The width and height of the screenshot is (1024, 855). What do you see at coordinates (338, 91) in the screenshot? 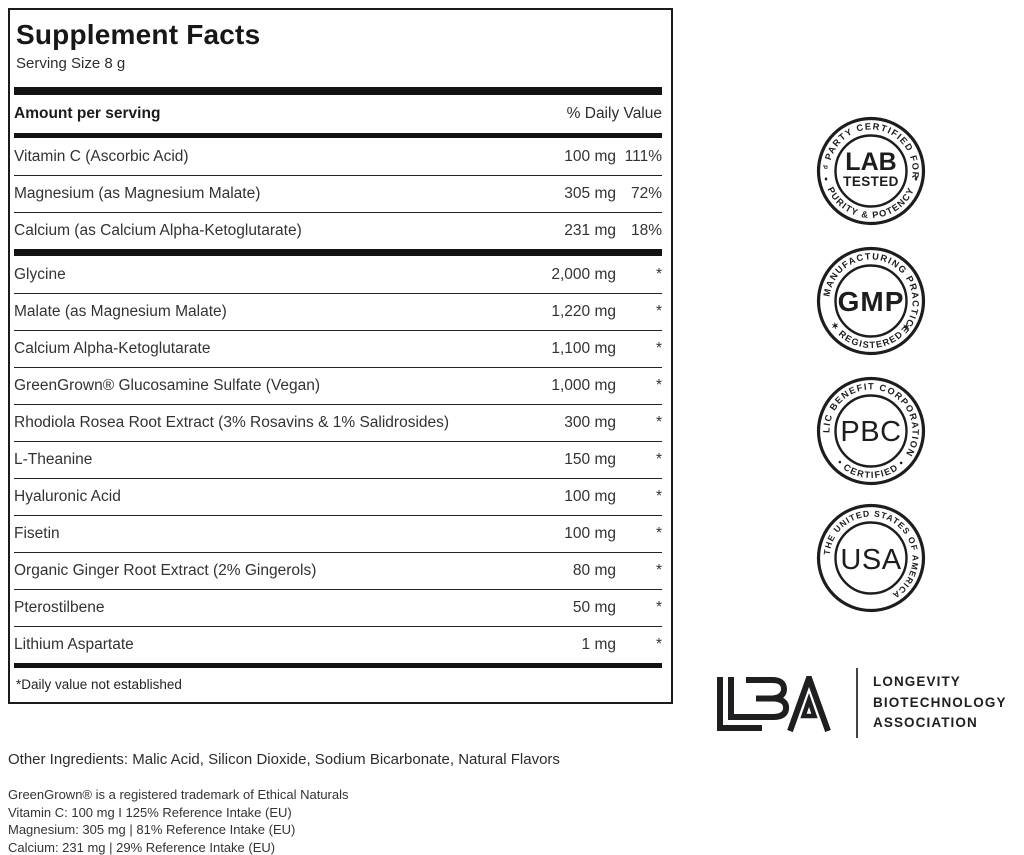
I see `thick-divider-top` at bounding box center [338, 91].